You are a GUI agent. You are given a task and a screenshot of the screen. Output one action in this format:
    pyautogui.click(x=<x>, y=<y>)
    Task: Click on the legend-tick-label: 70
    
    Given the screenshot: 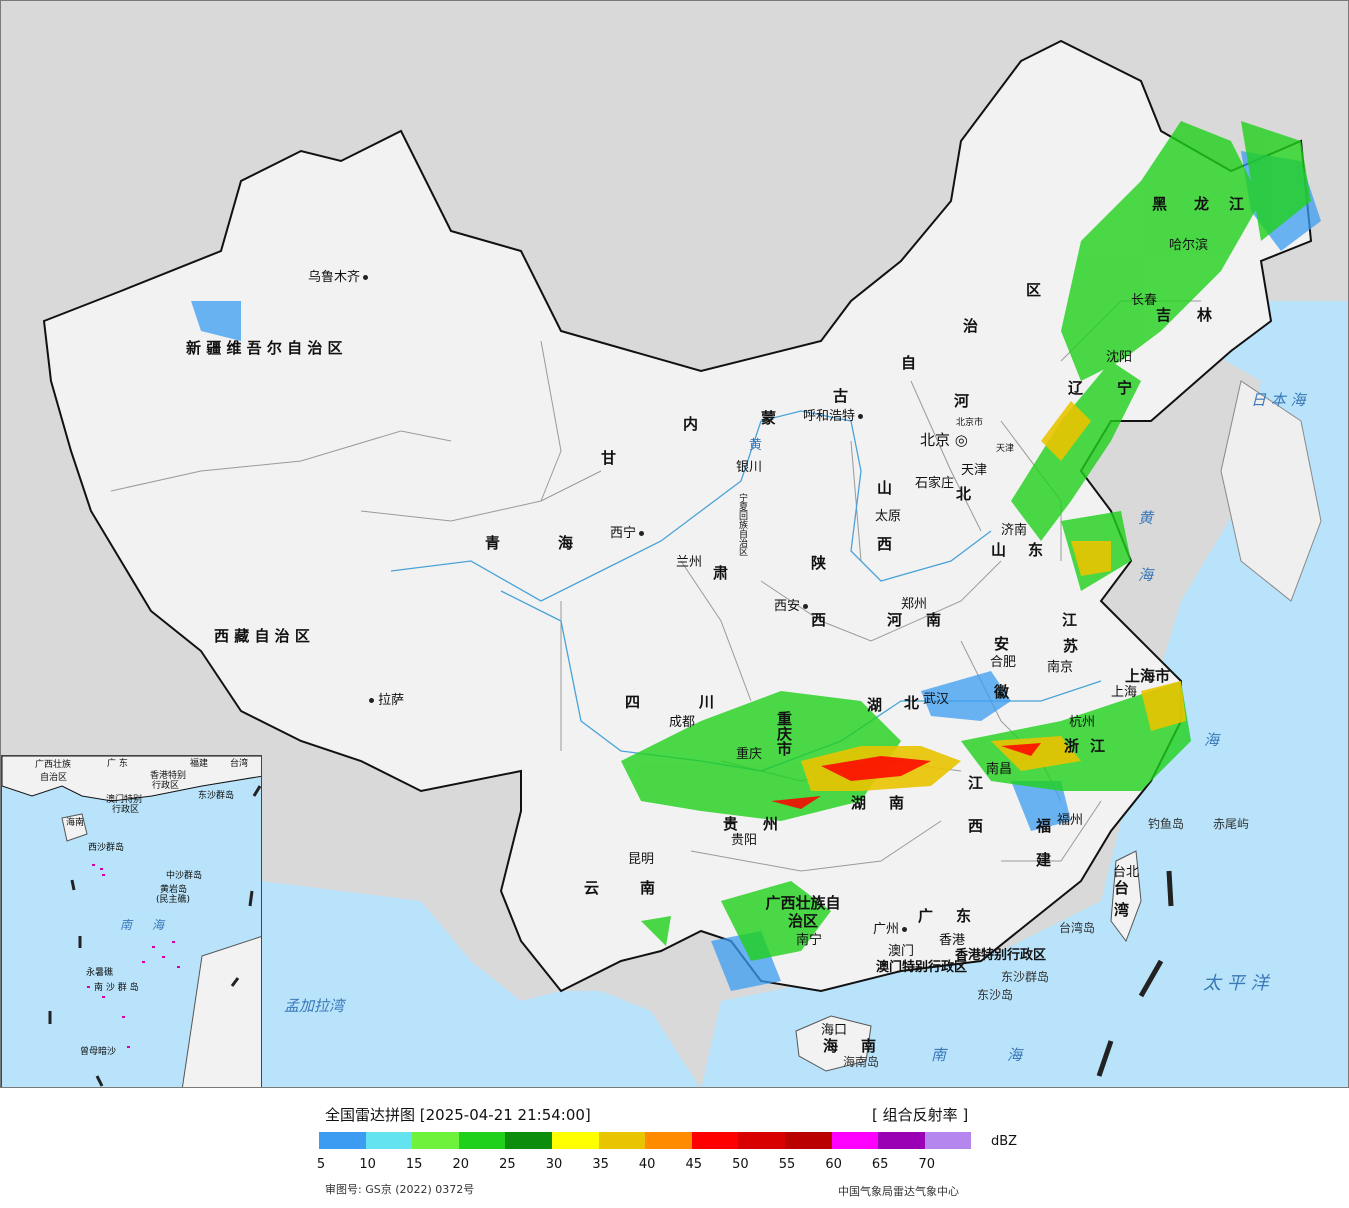 What is the action you would take?
    pyautogui.click(x=927, y=1164)
    